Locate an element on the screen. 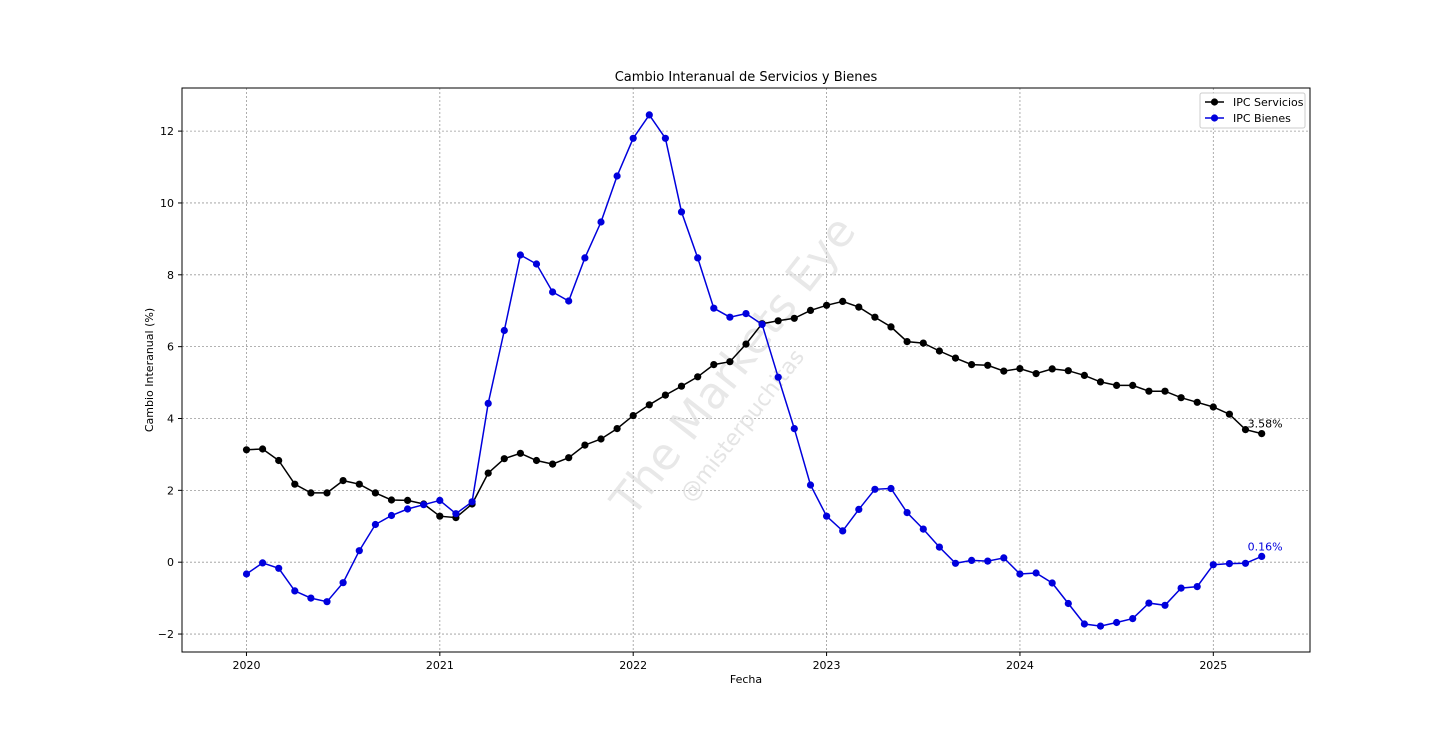 This screenshot has height=733, width=1456. chart-title: Cambio Interanual de Servicios y Bienes is located at coordinates (746, 77).